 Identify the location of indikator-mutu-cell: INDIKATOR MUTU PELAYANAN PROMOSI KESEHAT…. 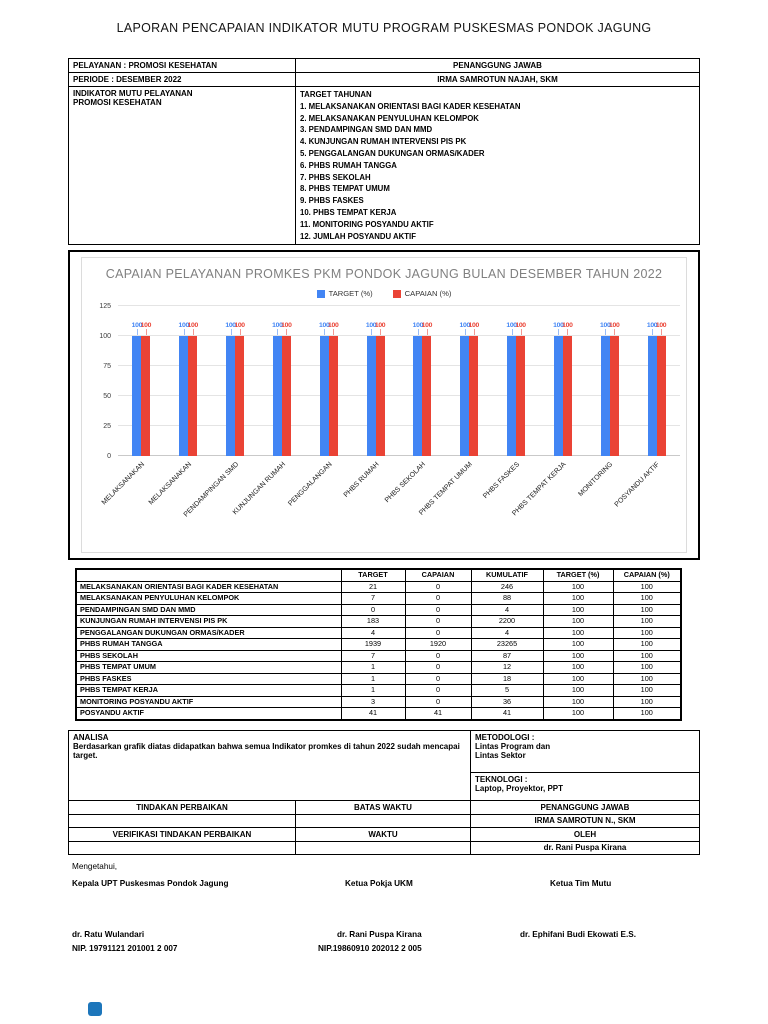
(182, 165).